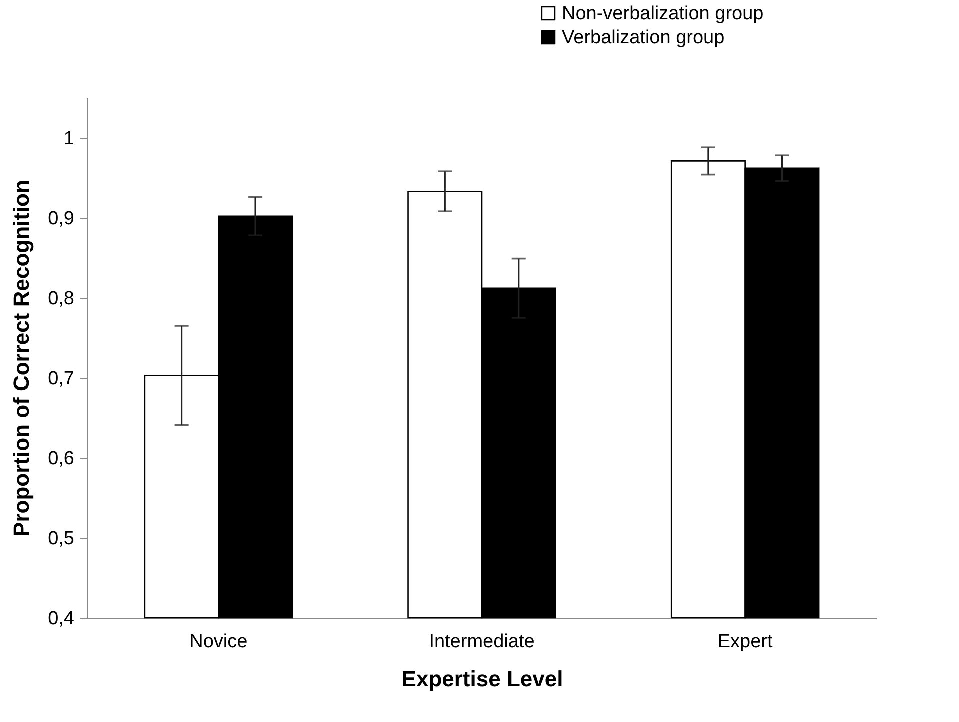 This screenshot has width=959, height=722. I want to click on y-tick-label: 0,9, so click(61, 219).